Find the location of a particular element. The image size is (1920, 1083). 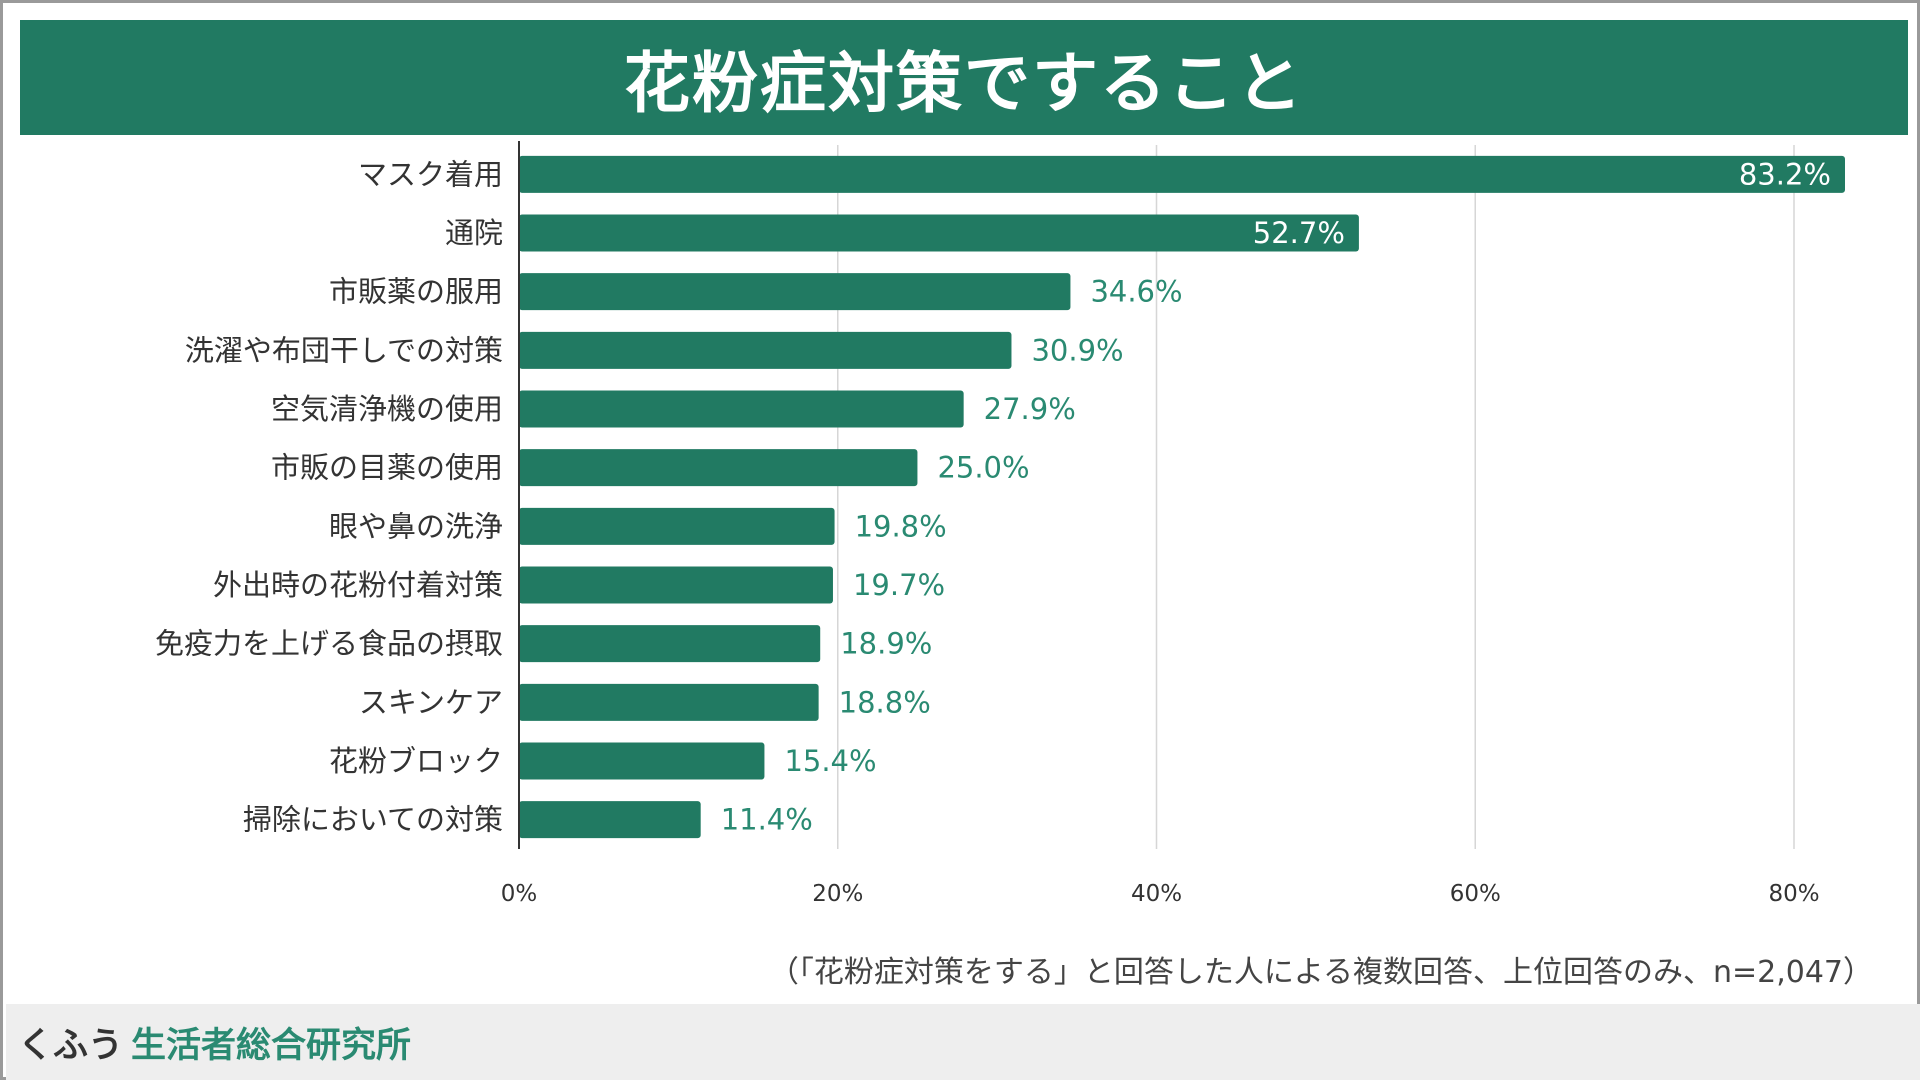

data-label: 11.4% is located at coordinates (767, 820).